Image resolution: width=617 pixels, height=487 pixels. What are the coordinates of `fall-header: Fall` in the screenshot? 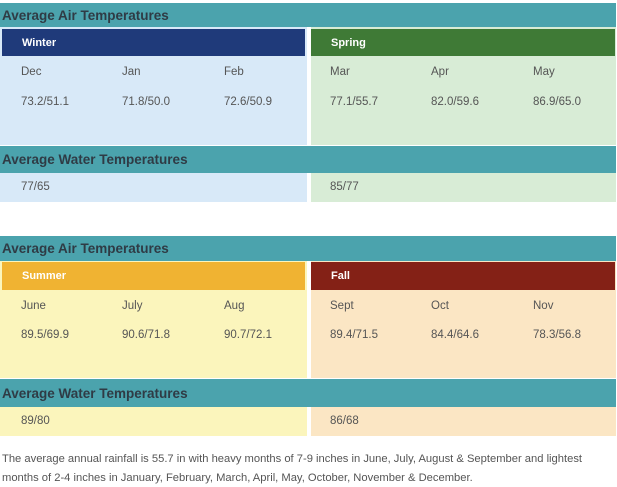 It's located at (463, 276).